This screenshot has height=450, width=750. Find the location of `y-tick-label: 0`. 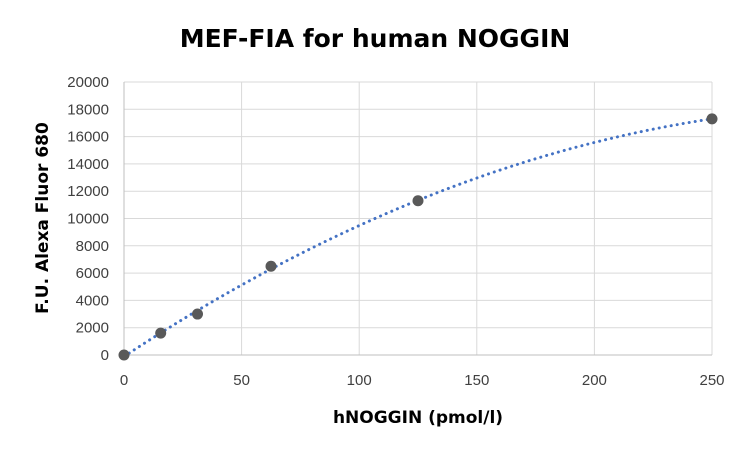

y-tick-label: 0 is located at coordinates (105, 355).